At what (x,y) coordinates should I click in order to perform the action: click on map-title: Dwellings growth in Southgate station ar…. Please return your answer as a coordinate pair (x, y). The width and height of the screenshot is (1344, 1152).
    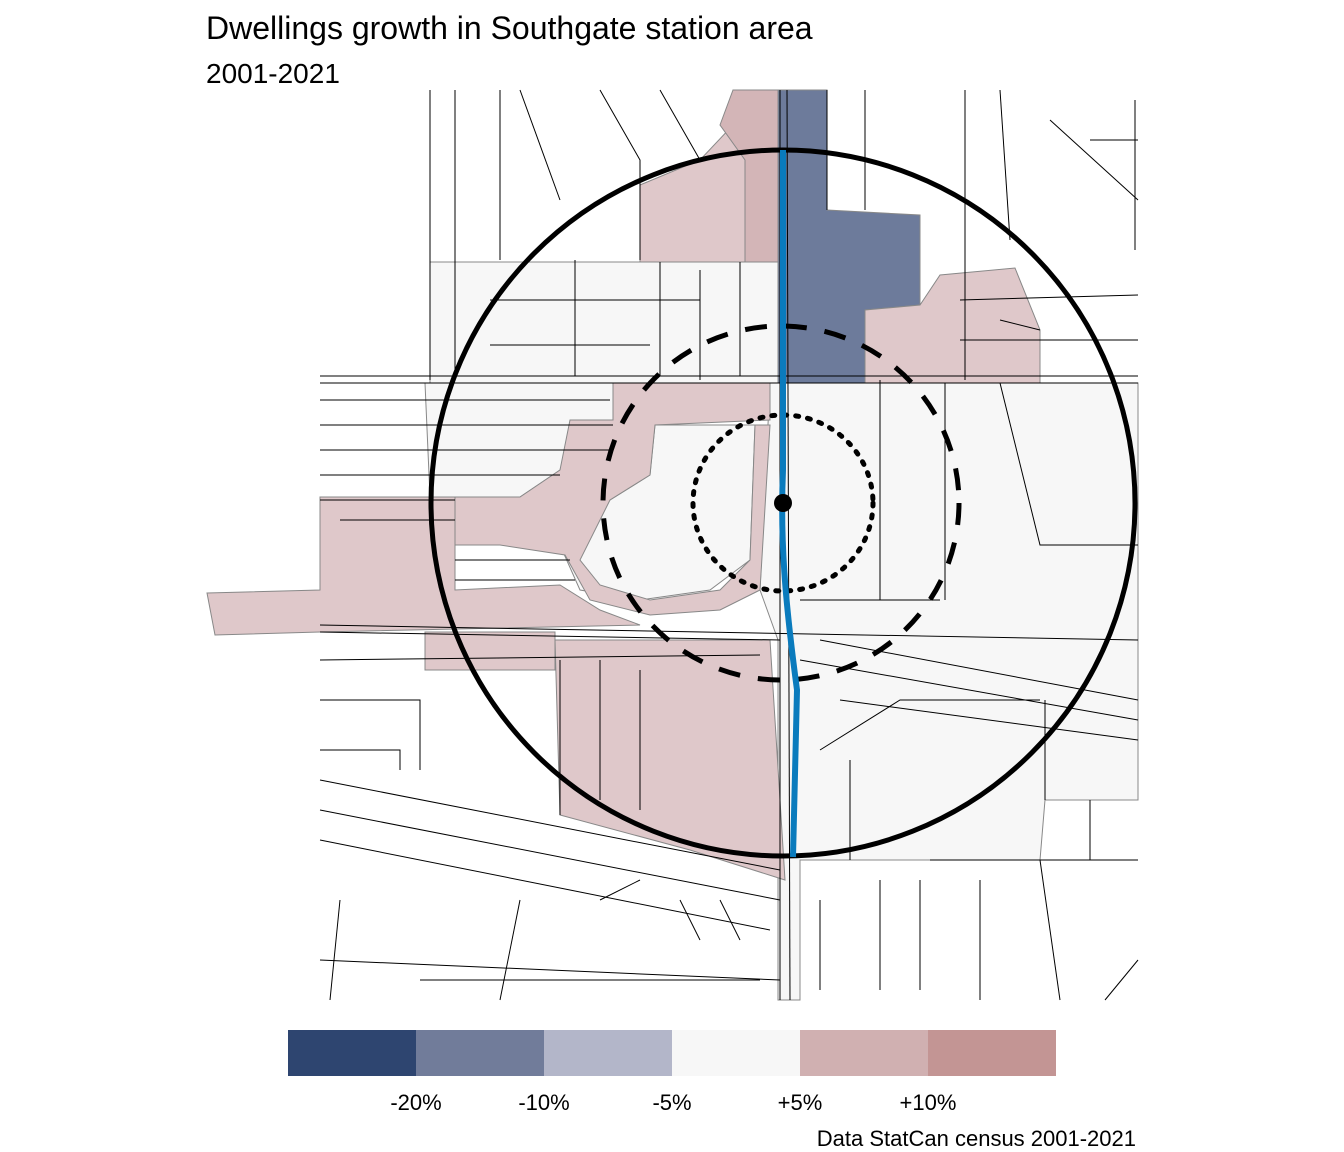
    Looking at the image, I should click on (509, 28).